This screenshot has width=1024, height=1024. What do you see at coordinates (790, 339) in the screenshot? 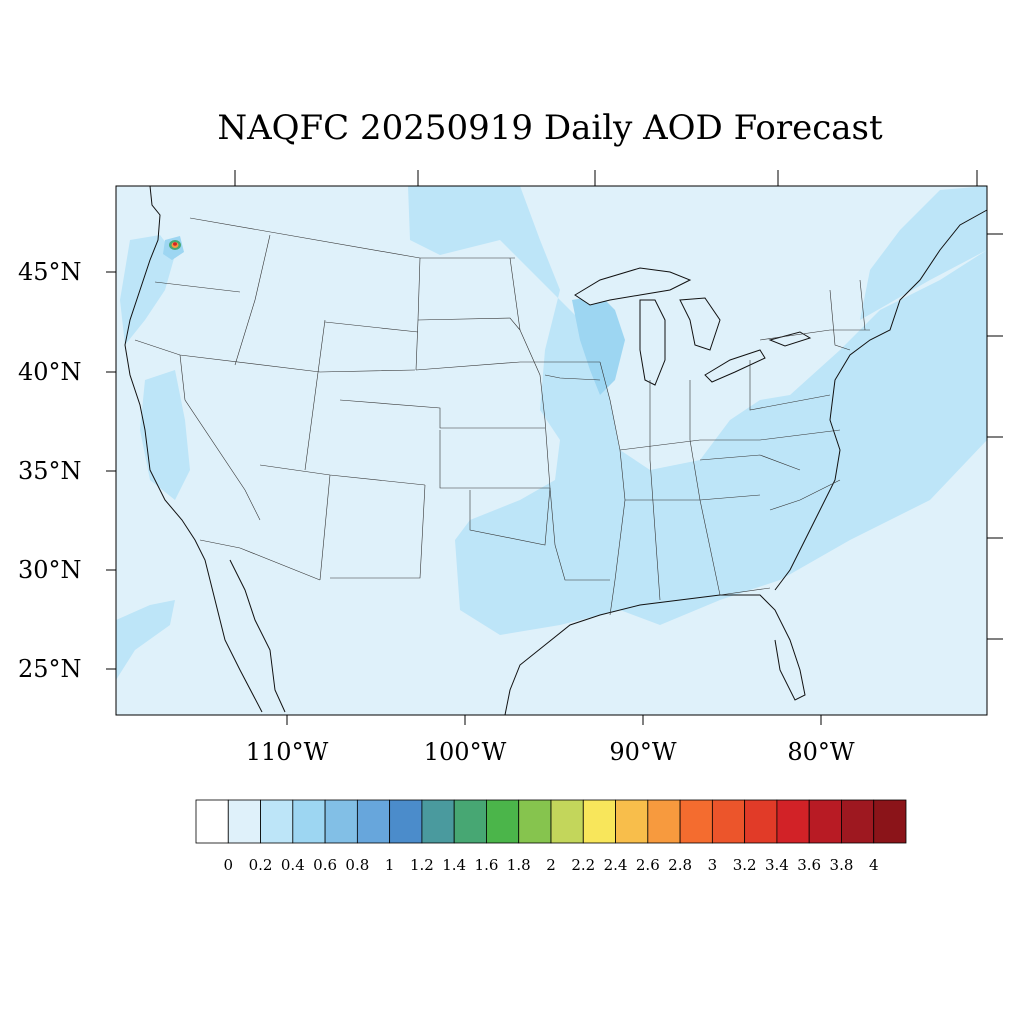
I see `lake-ontario` at bounding box center [790, 339].